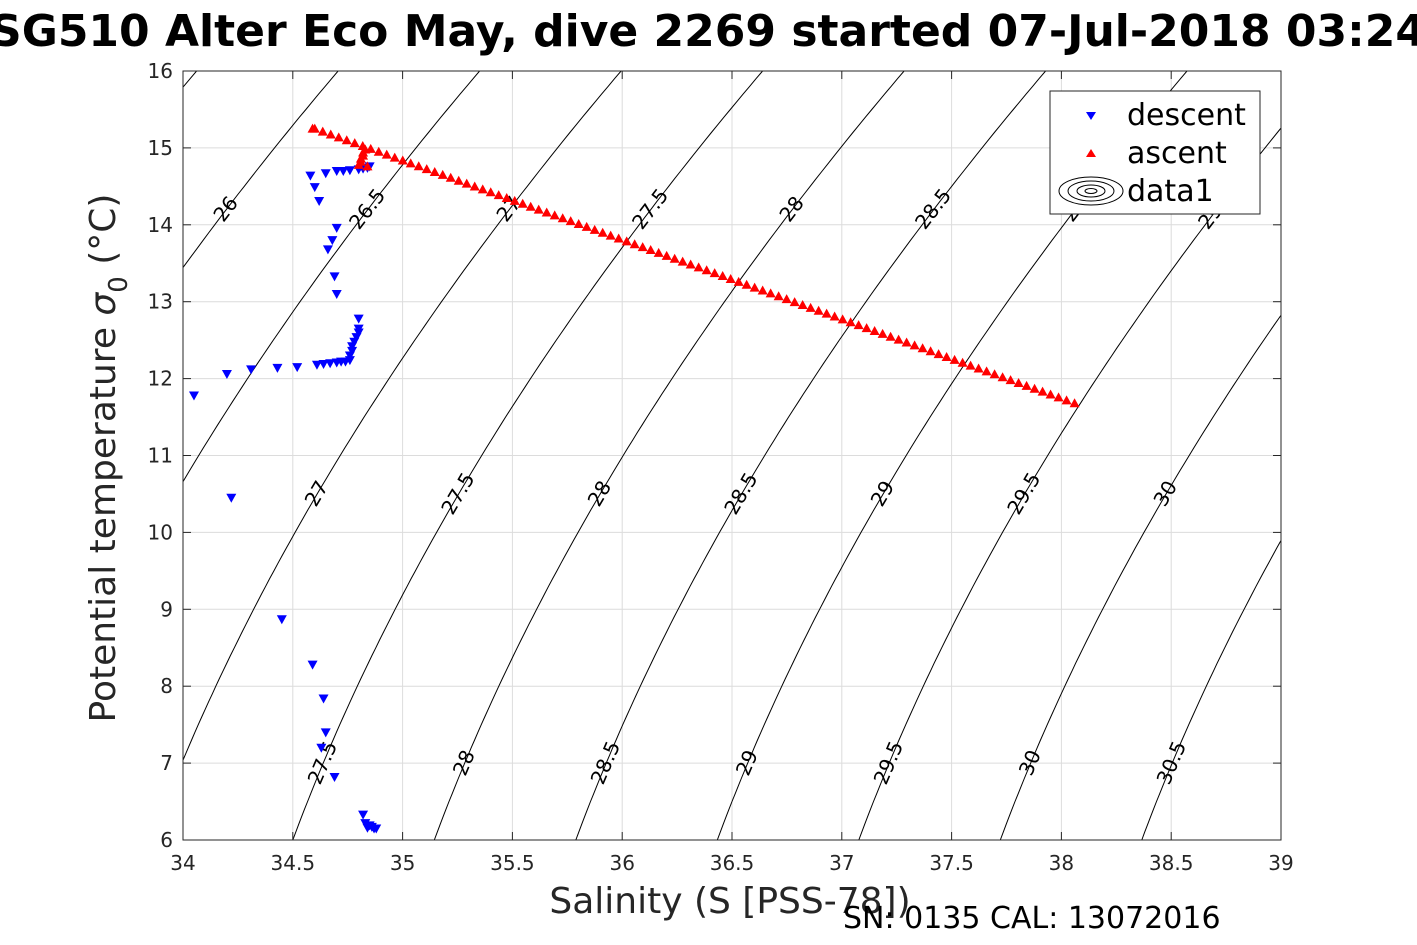  What do you see at coordinates (650, 209) in the screenshot?
I see `contour-label: 27.5` at bounding box center [650, 209].